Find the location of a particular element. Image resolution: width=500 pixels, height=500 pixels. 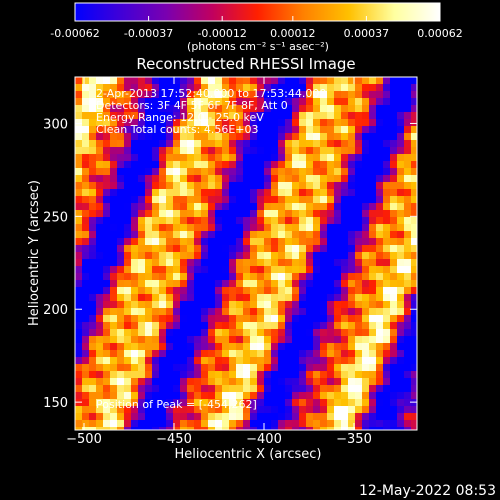

annotation-clean-counts: Clean Total counts: 4.56E+03 is located at coordinates (177, 129).